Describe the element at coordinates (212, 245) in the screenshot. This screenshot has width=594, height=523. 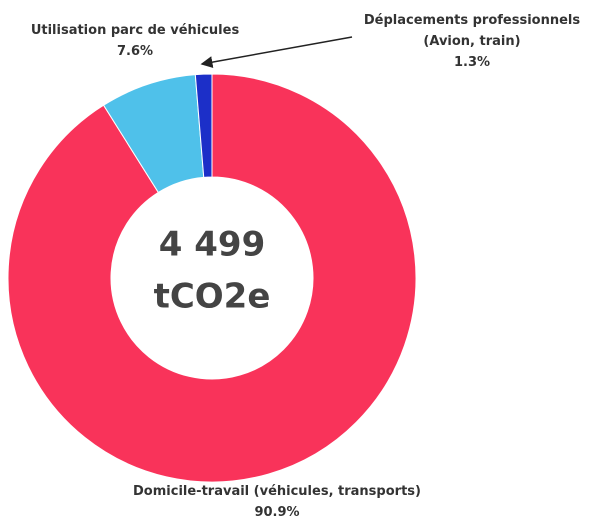
I see `center-label: 4 499` at that location.